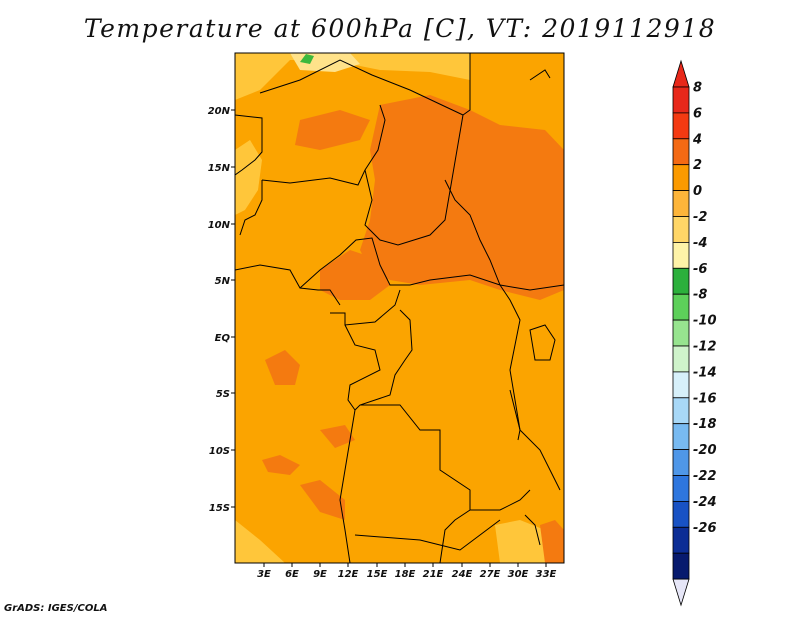 This screenshot has height=618, width=800. What do you see at coordinates (362, 367) in the screenshot?
I see `border-congo2` at bounding box center [362, 367].